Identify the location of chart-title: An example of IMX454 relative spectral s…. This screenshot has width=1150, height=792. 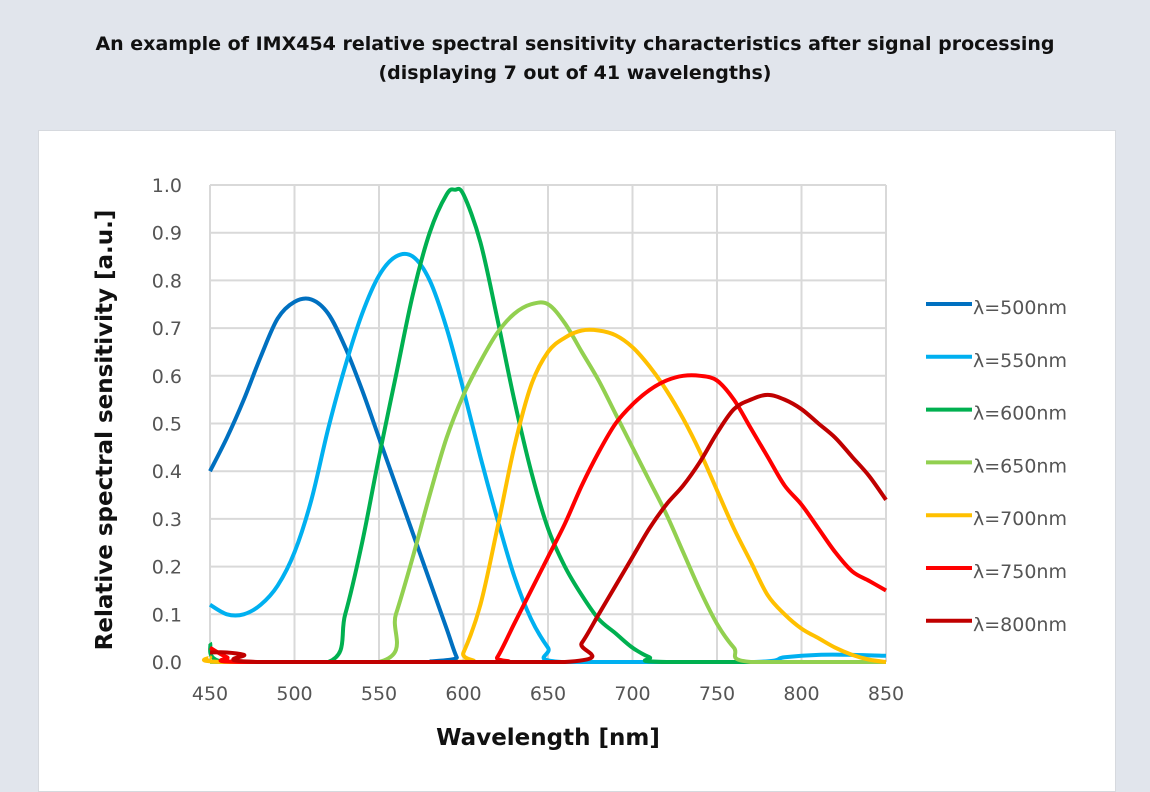
(575, 59).